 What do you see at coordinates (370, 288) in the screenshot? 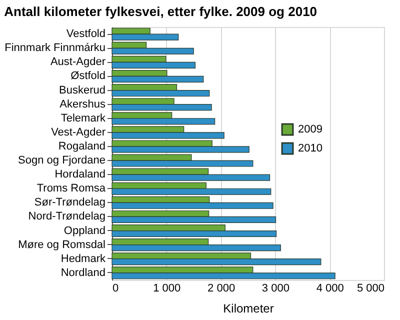
I see `x-tick-label: 5 000` at bounding box center [370, 288].